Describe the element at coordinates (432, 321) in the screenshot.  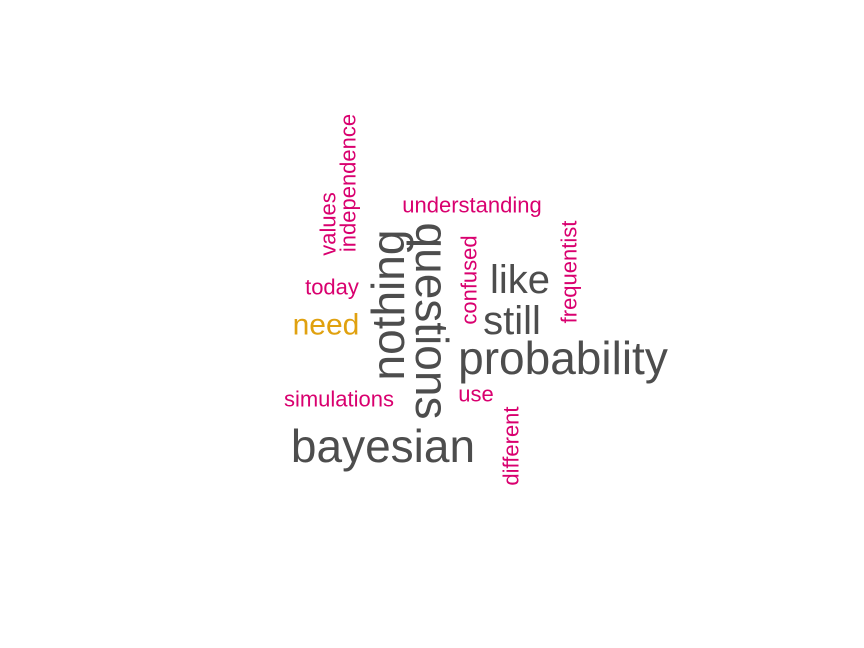
I see `word-questions: questions` at that location.